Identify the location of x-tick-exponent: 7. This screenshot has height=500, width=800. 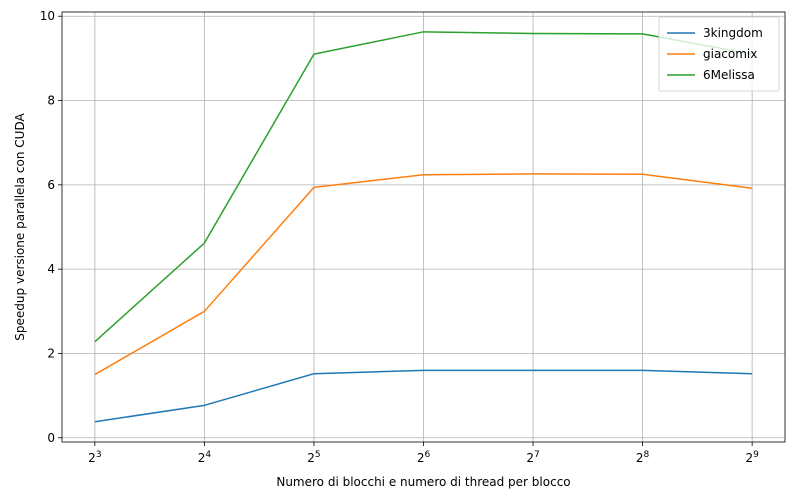
(537, 455).